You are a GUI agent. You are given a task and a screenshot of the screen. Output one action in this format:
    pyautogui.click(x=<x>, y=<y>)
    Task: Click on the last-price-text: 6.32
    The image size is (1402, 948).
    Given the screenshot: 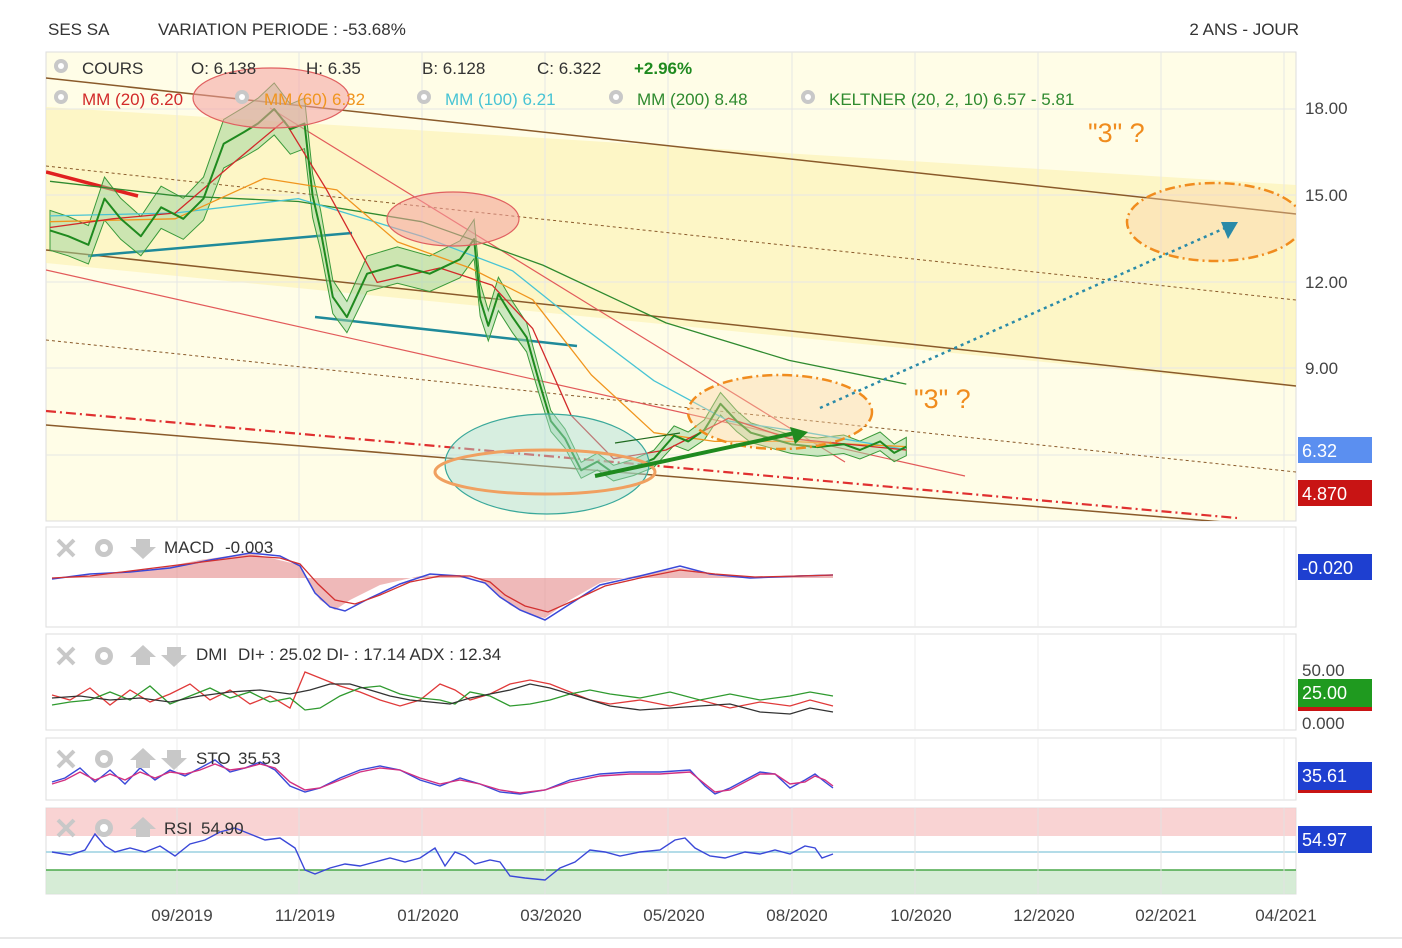 What is the action you would take?
    pyautogui.click(x=1319, y=451)
    